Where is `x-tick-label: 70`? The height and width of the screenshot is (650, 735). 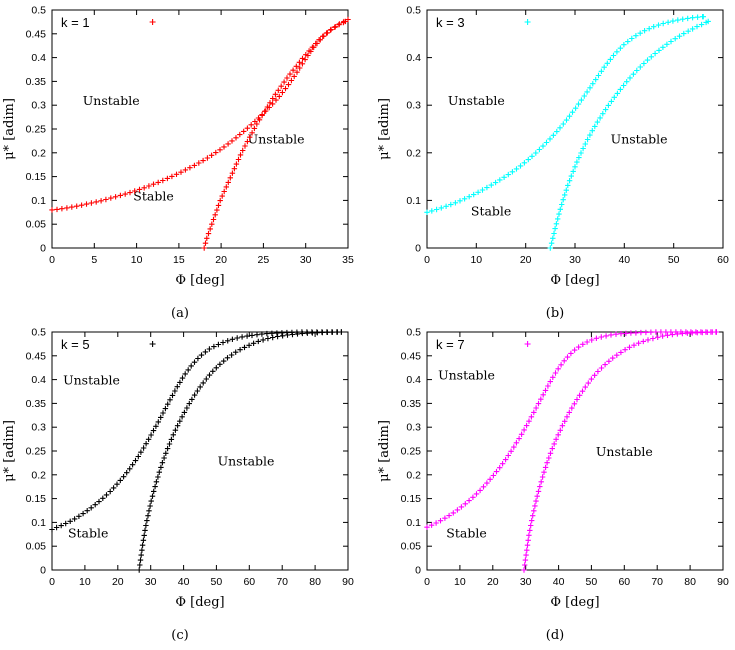 x-tick-label: 70 is located at coordinates (282, 582).